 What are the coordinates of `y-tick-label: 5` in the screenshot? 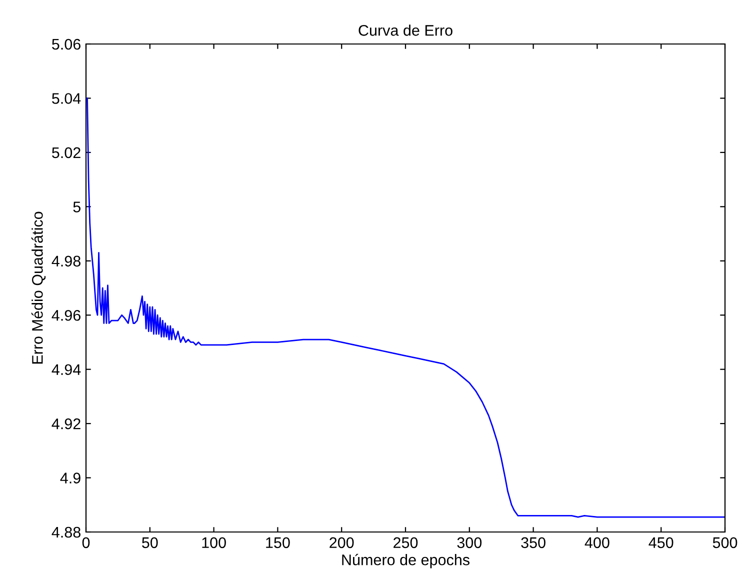 It's located at (76, 207).